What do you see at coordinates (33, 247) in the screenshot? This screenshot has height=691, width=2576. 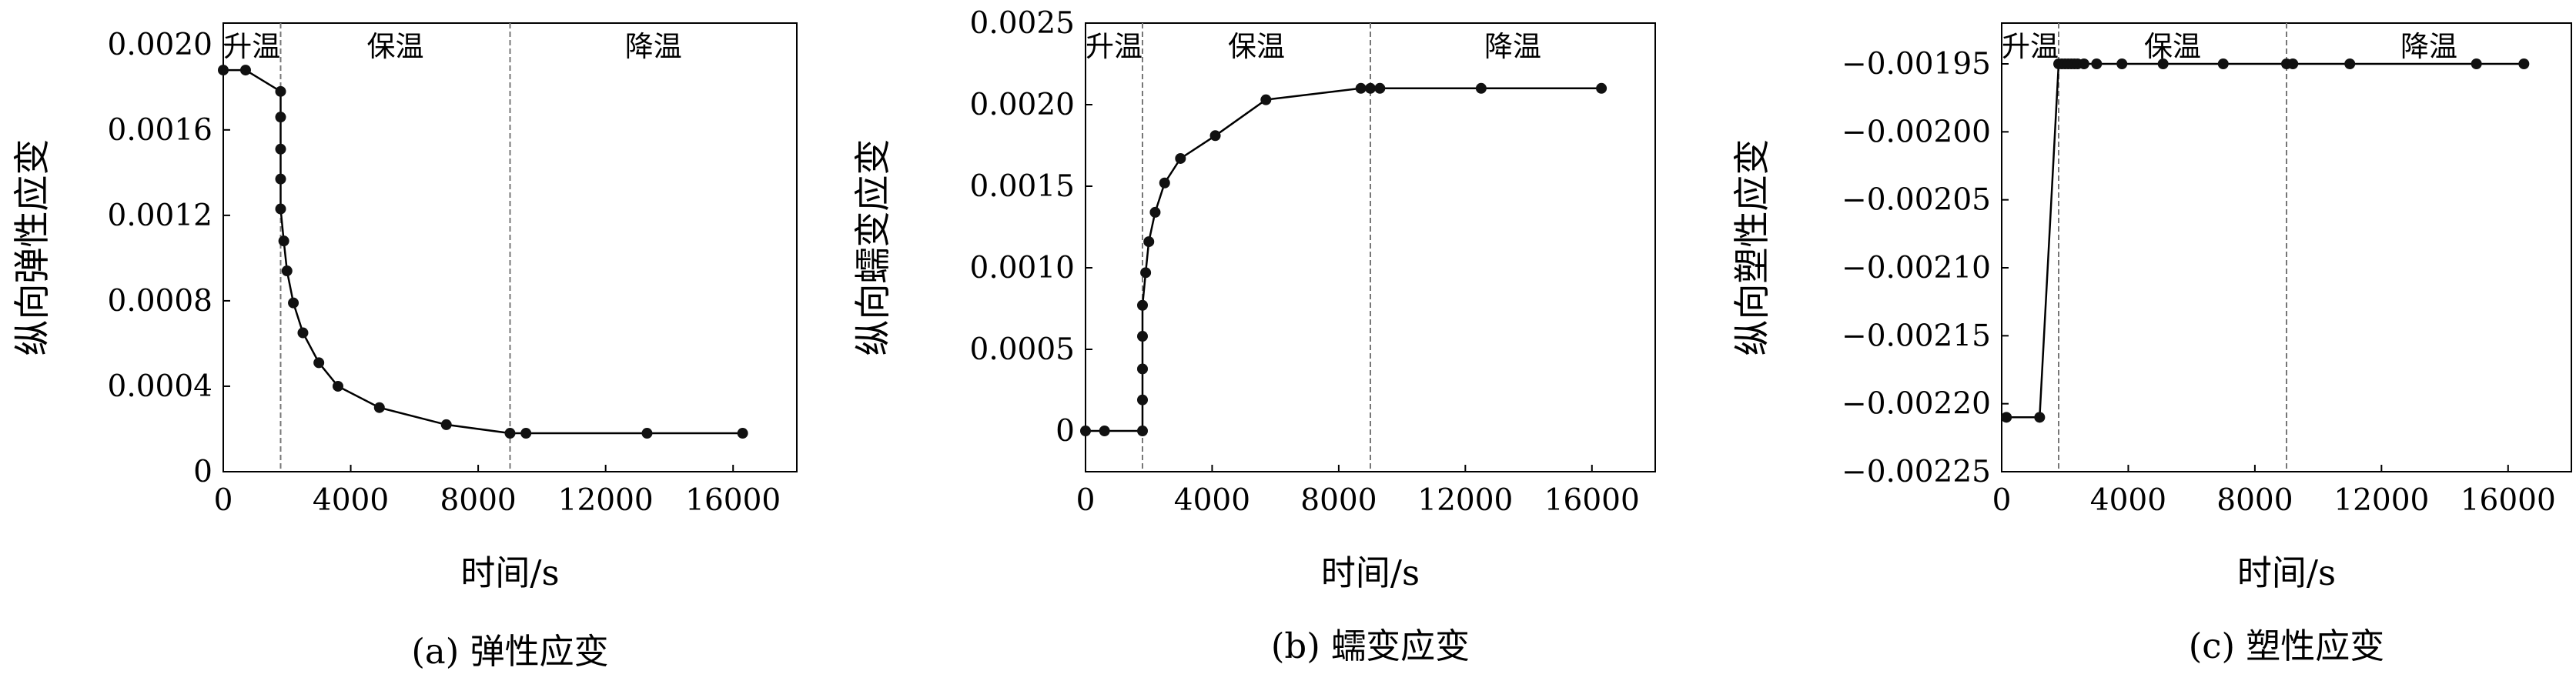 I see `y-axis-label: 纵向弹性应变` at bounding box center [33, 247].